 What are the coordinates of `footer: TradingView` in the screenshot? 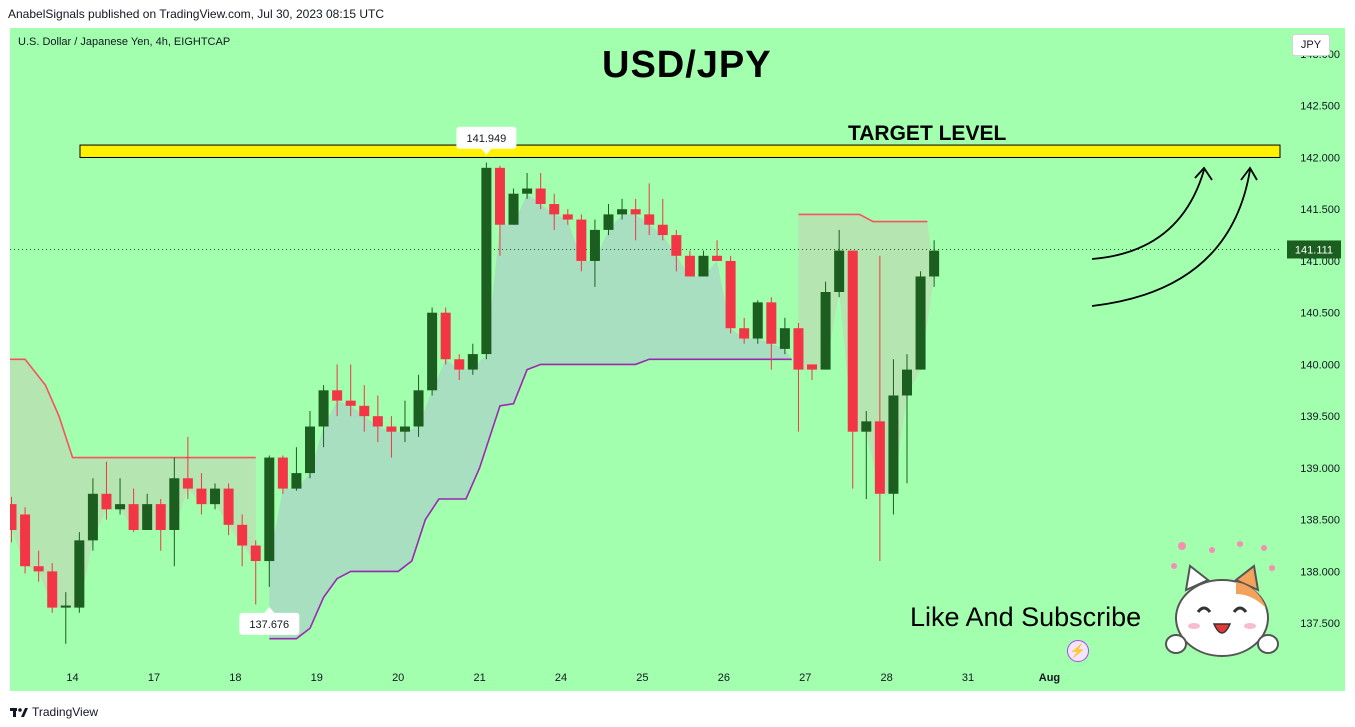 It's located at (677, 712).